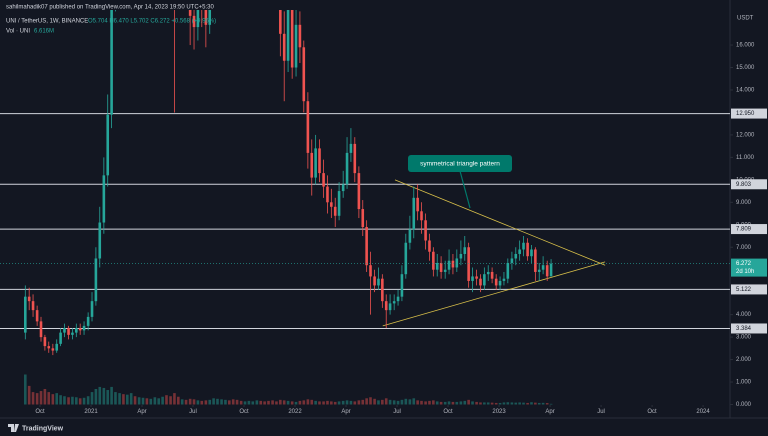 The image size is (768, 436). I want to click on y-tick-label: 15.000, so click(745, 68).